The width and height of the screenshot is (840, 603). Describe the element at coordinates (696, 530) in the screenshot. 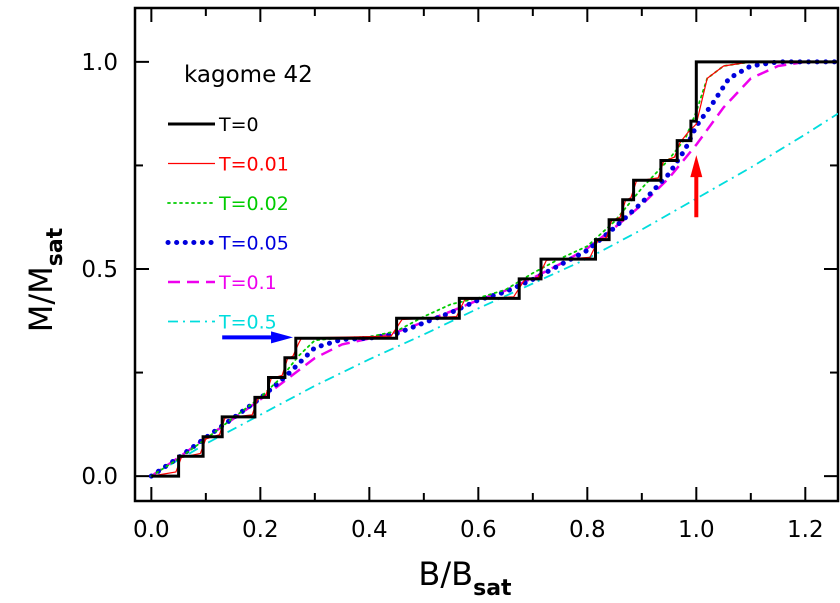

I see `x-tick-label: 1.0` at that location.